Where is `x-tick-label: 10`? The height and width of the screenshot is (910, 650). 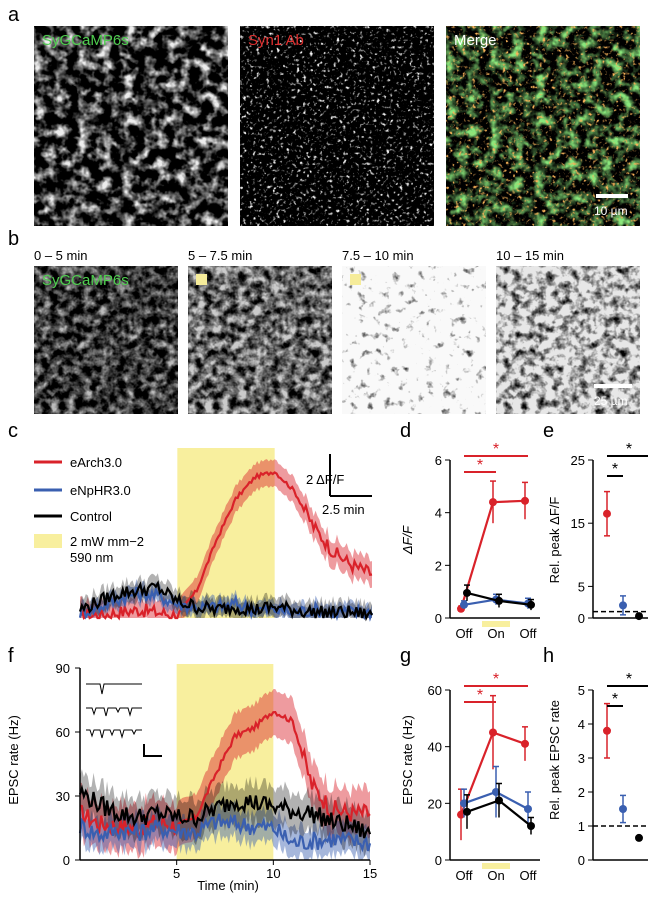
x-tick-label: 10 is located at coordinates (273, 873).